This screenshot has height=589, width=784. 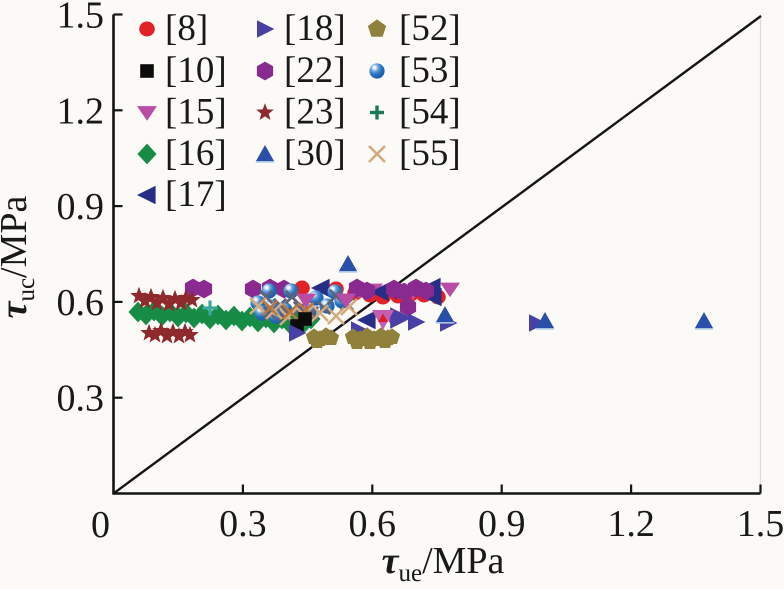 What do you see at coordinates (196, 70) in the screenshot?
I see `svg-text: [10]` at bounding box center [196, 70].